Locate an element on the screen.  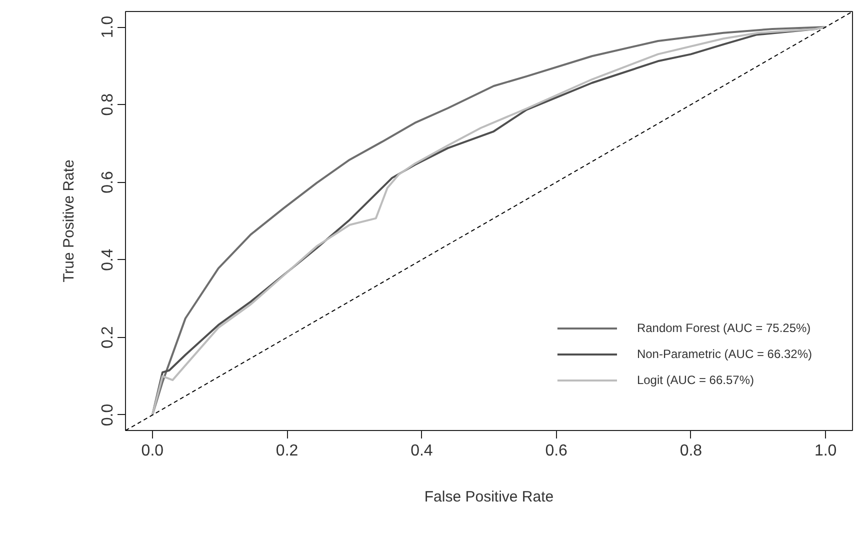
y-tick-label: 0.6 is located at coordinates (108, 182).